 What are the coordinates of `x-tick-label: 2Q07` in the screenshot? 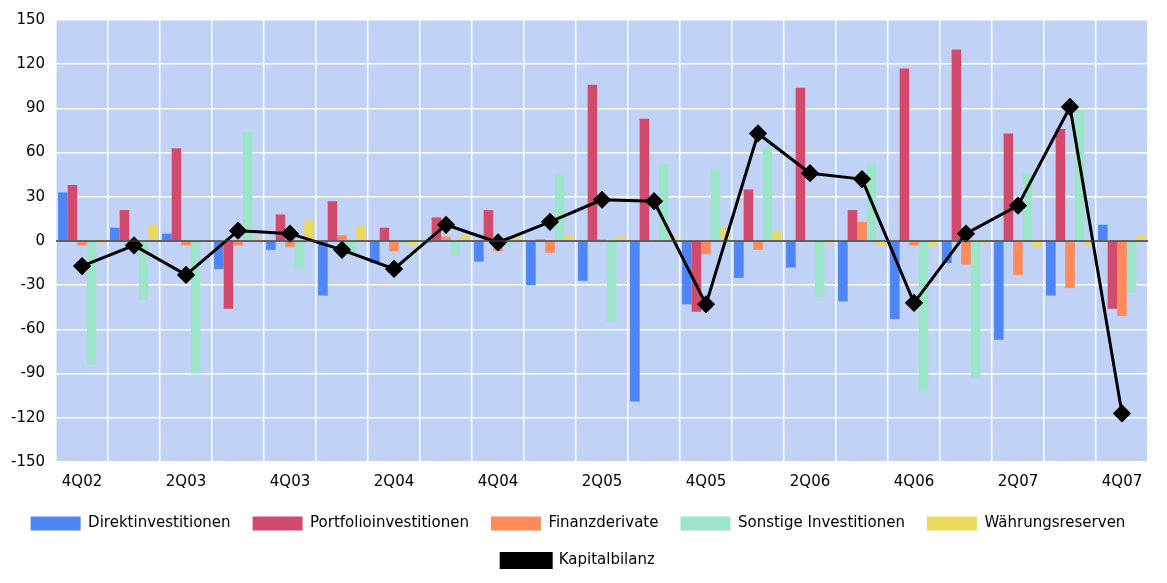 It's located at (1018, 480).